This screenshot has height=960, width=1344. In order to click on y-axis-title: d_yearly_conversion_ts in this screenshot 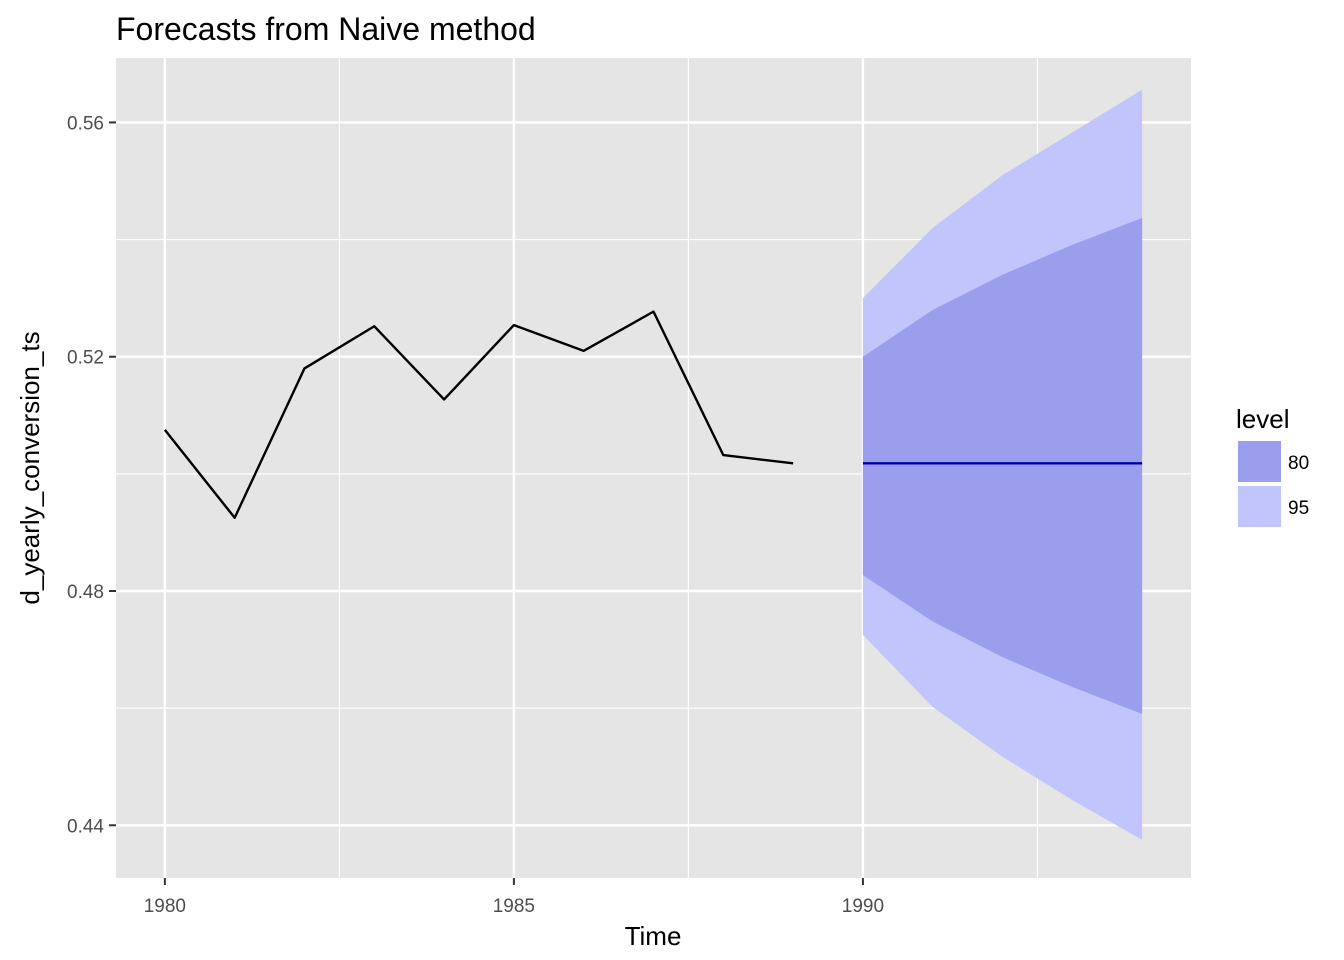, I will do `click(30, 467)`.